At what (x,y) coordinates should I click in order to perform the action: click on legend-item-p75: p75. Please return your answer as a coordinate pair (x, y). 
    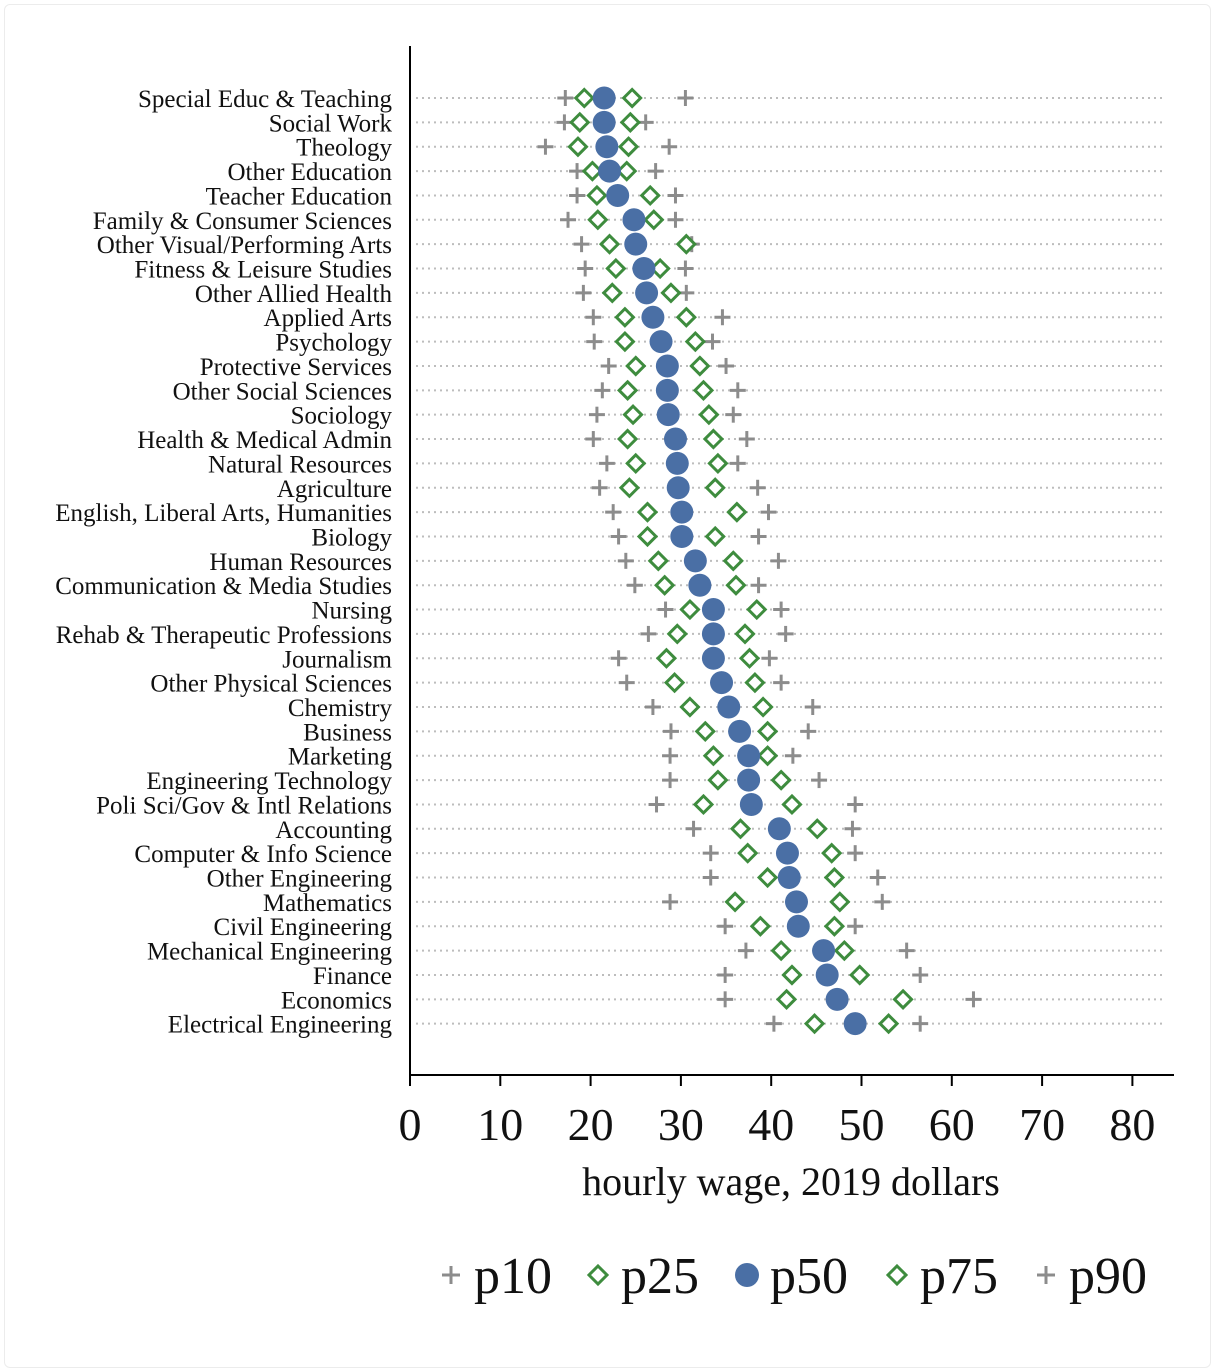
    Looking at the image, I should click on (941, 1276).